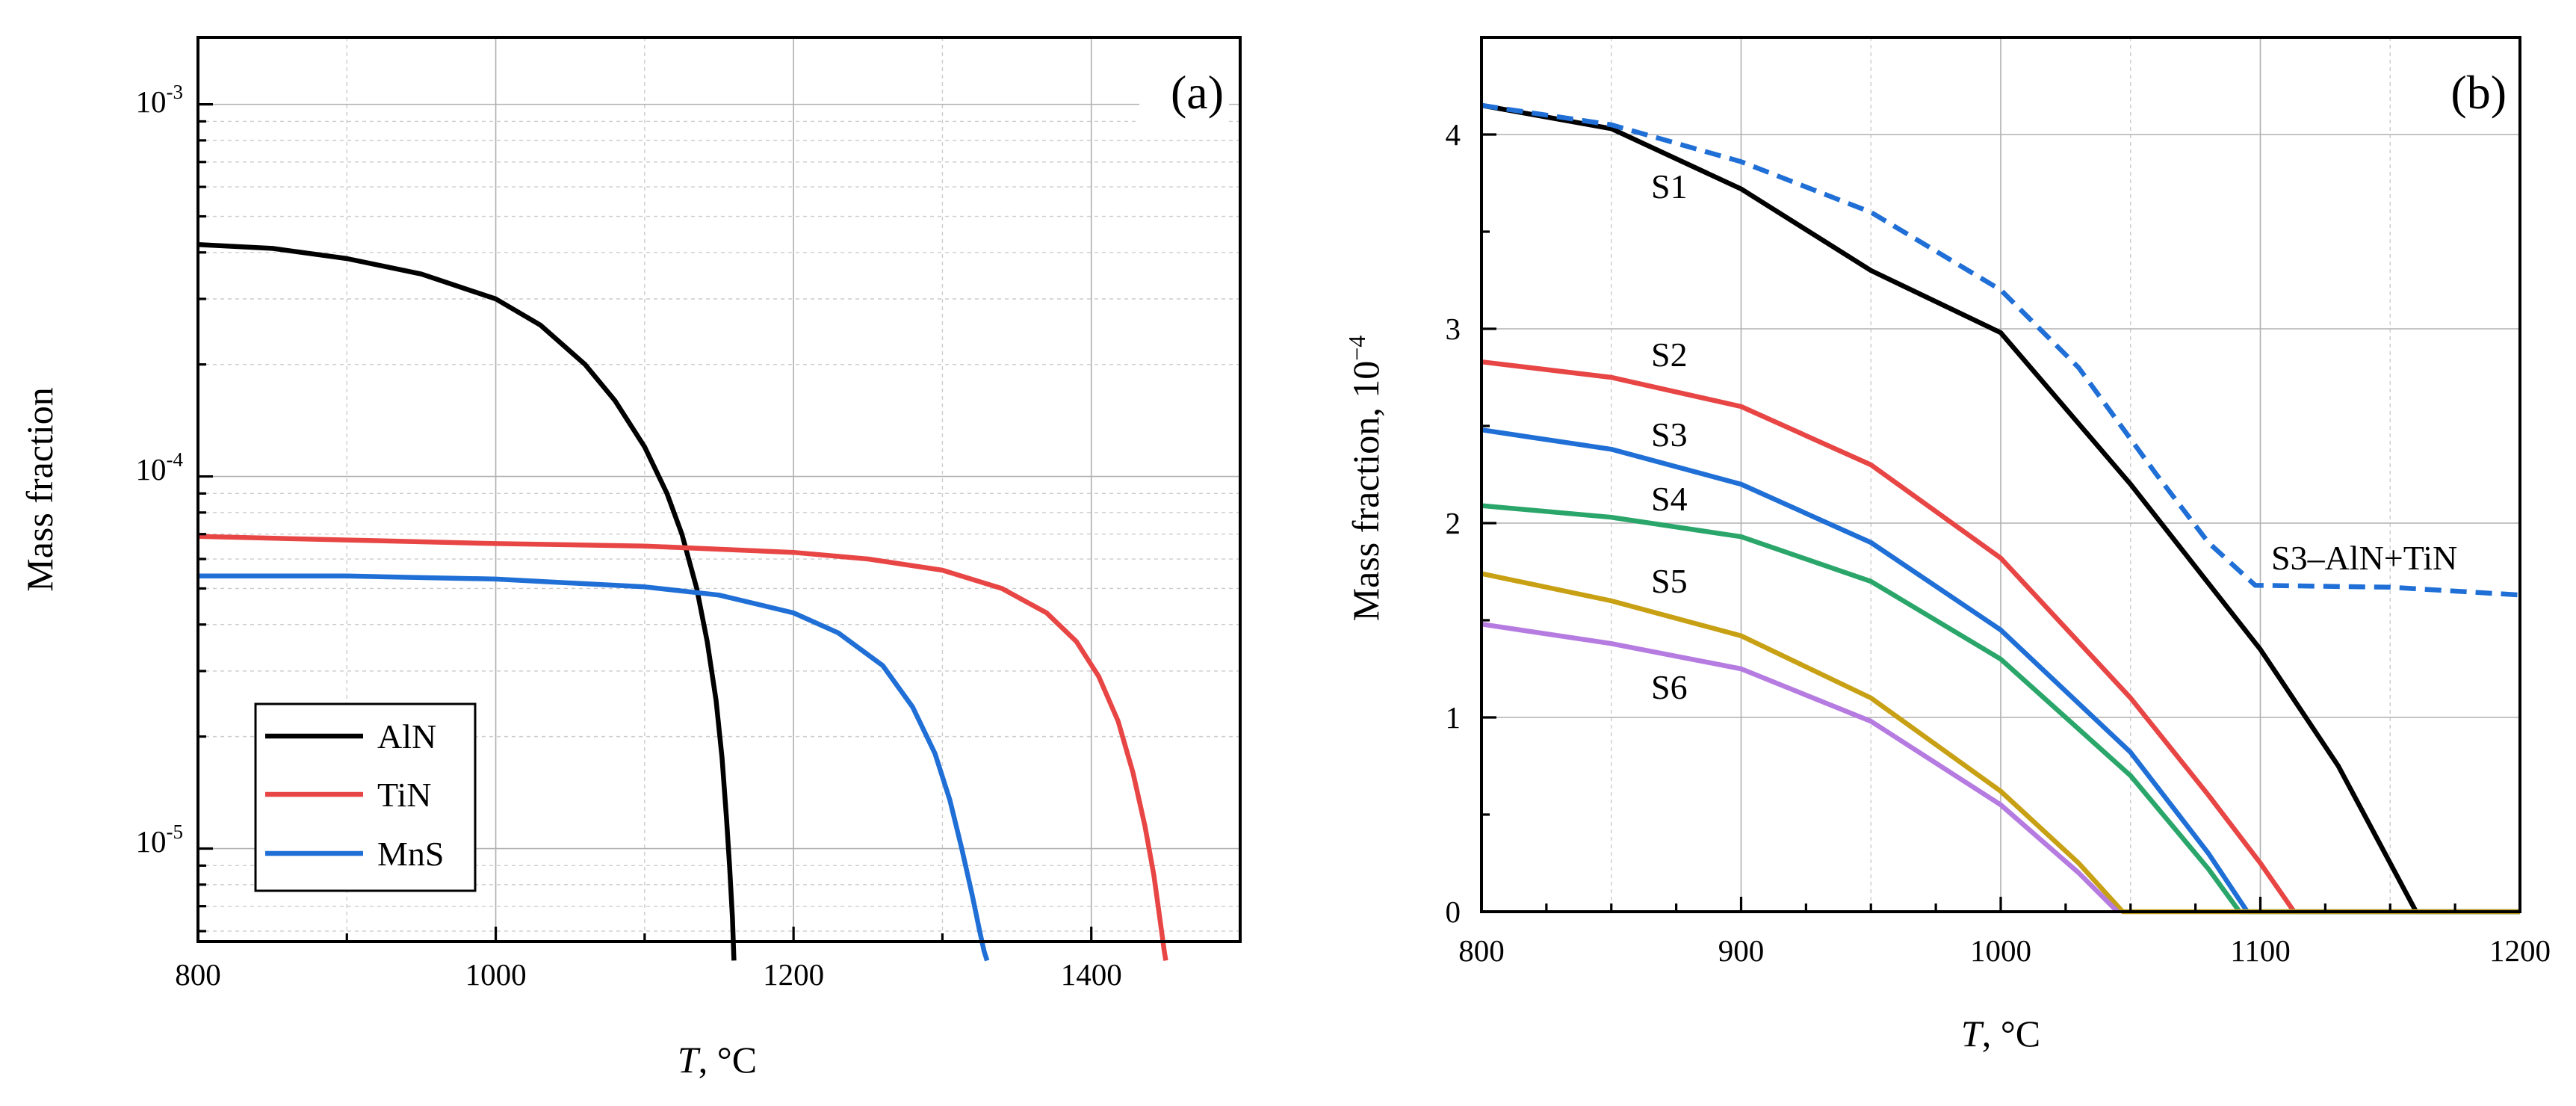 The height and width of the screenshot is (1106, 2576). What do you see at coordinates (717, 1060) in the screenshot?
I see `panel-a-x-axis-label: T, °C` at bounding box center [717, 1060].